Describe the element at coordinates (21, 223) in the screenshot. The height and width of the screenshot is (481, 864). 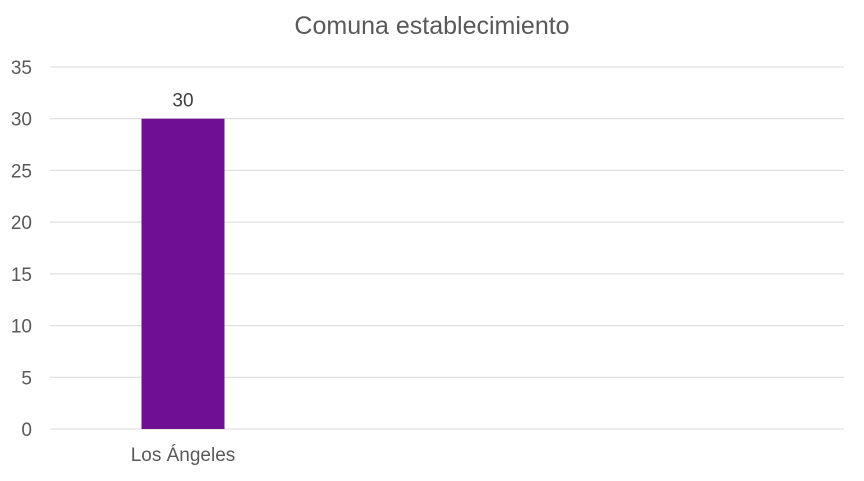
I see `y-tick-label: 20` at that location.